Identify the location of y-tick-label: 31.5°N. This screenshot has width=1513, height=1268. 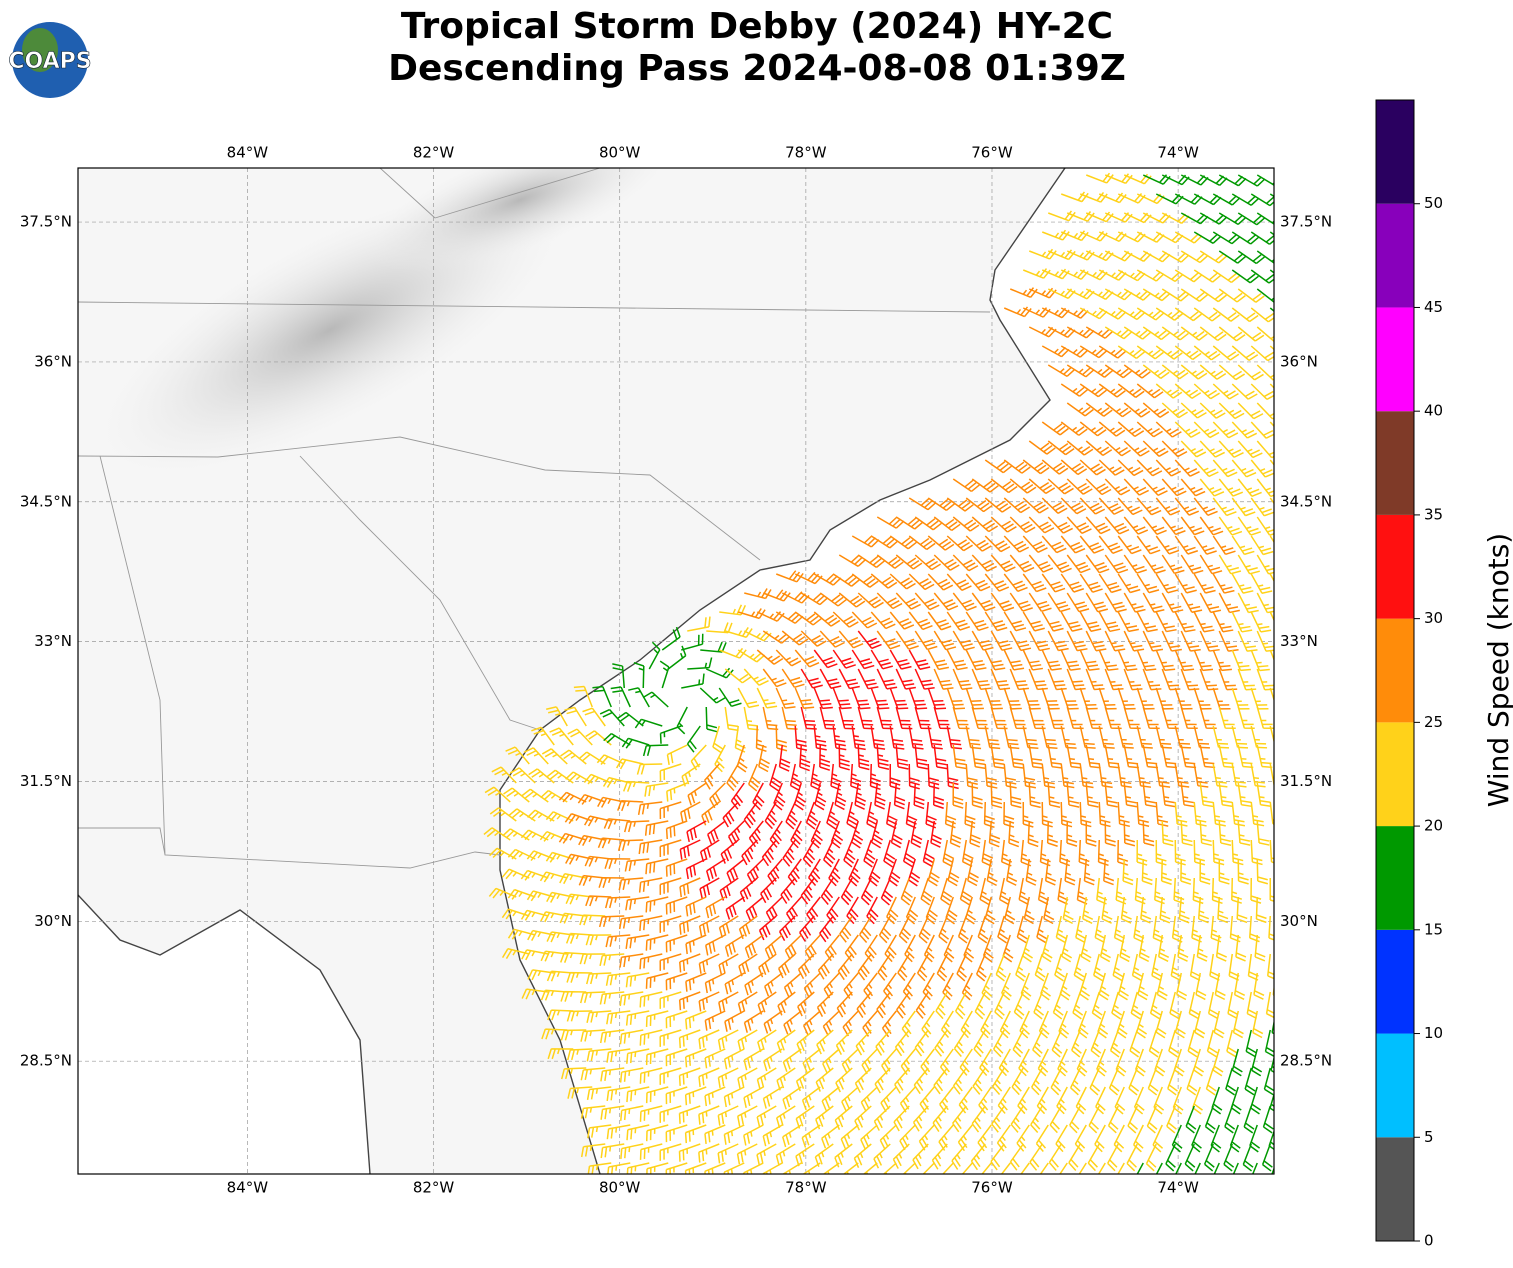
(1306, 781).